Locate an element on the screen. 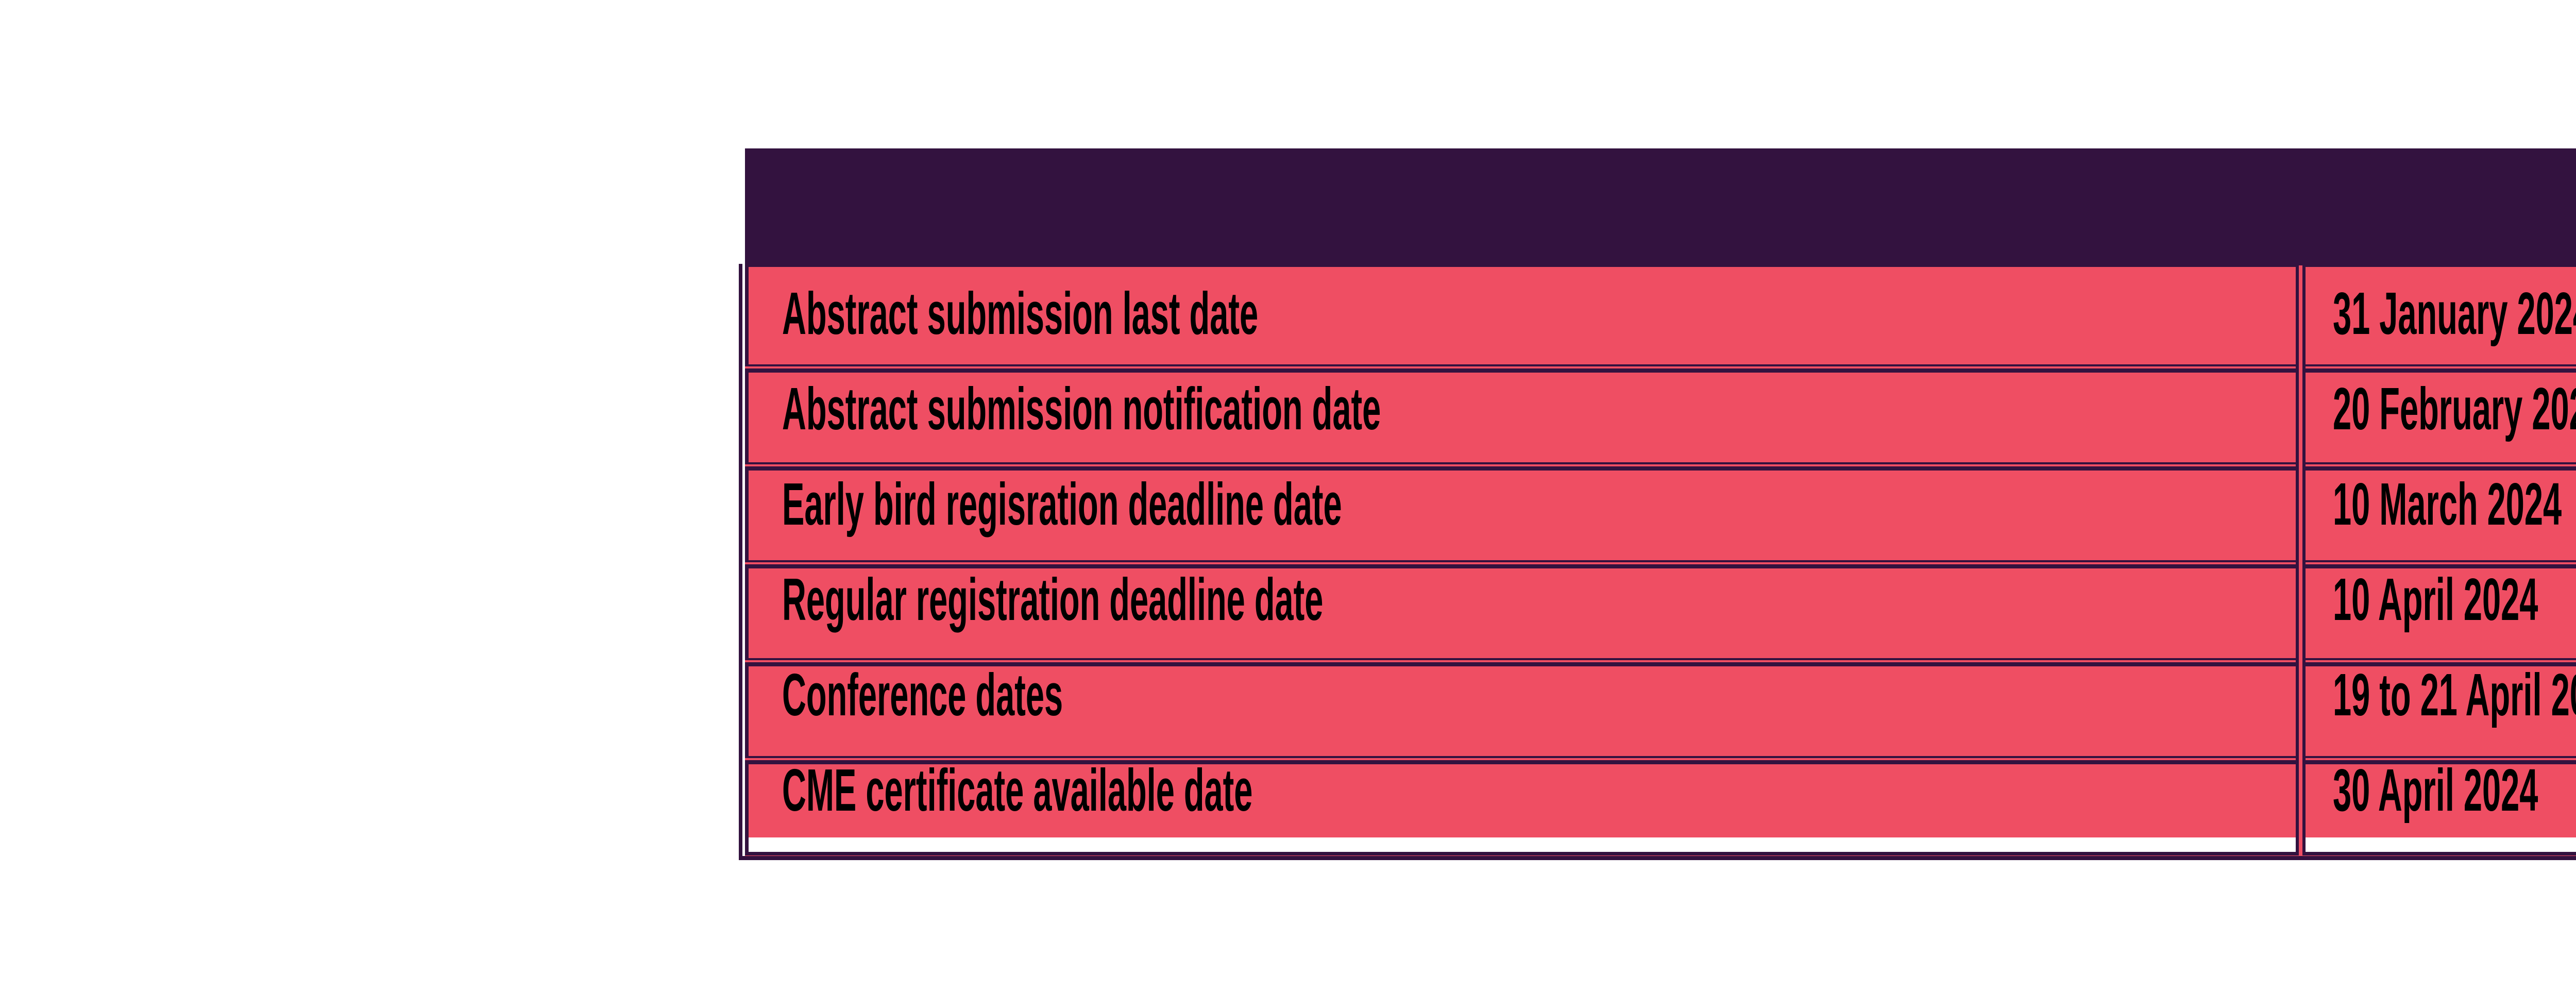  row-label-cell: Early bird regisration deadline date is located at coordinates (1520, 504).